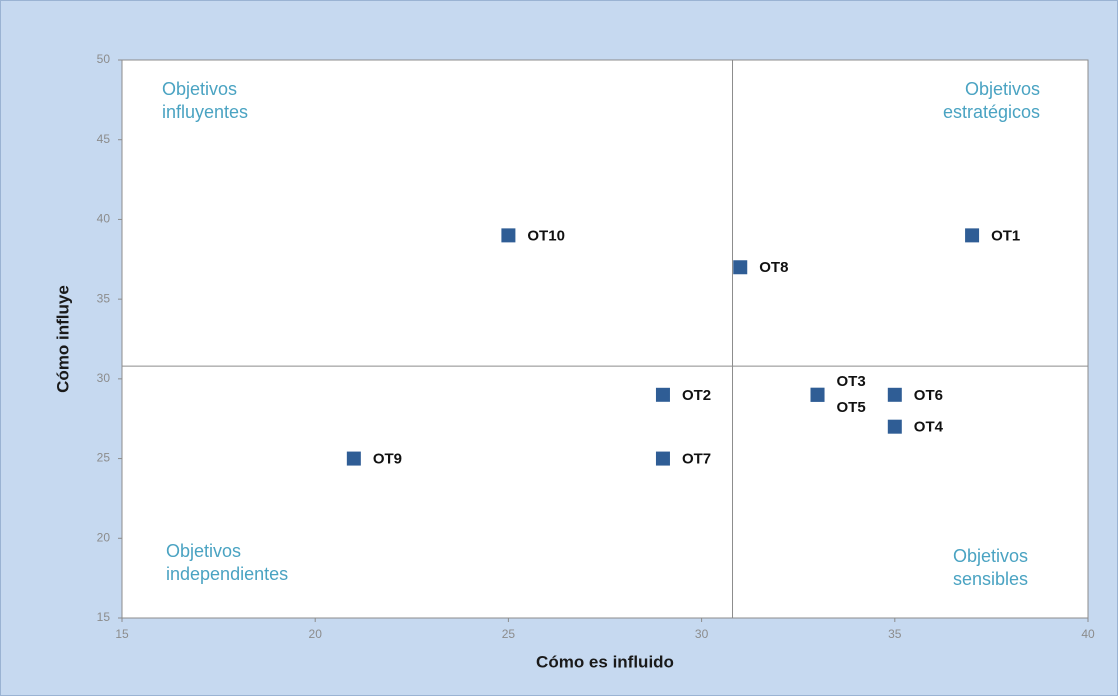 Image resolution: width=1118 pixels, height=696 pixels. Describe the element at coordinates (104, 219) in the screenshot. I see `y-tick-label: 40` at that location.